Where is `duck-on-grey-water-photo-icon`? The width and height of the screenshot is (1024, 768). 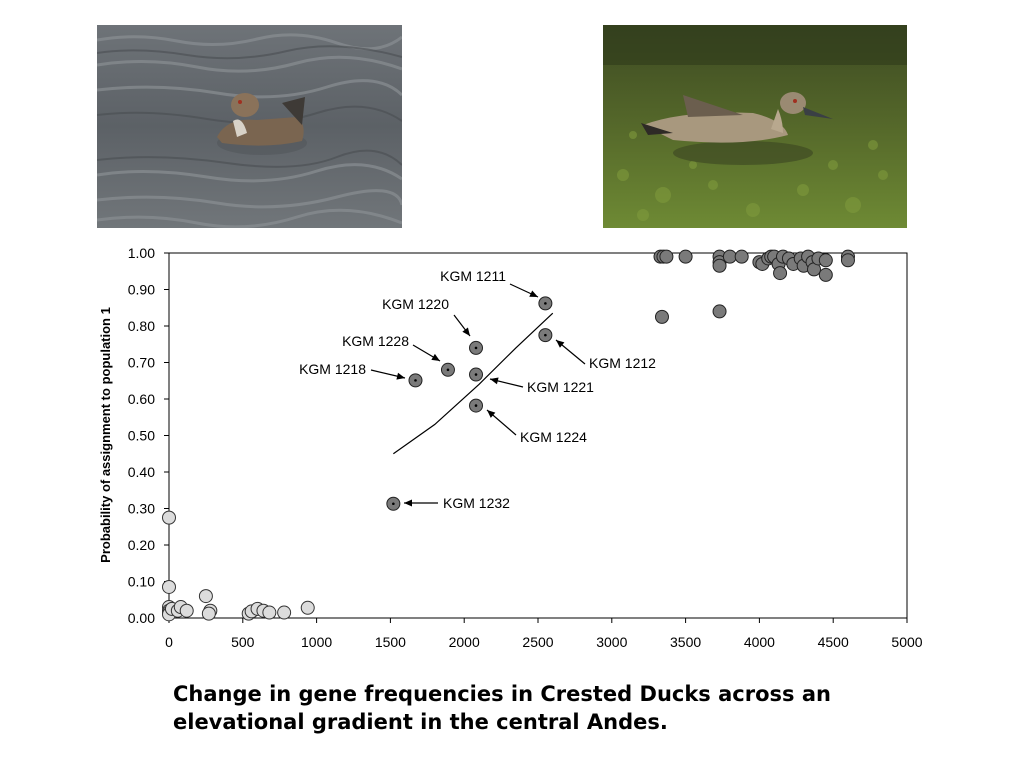
duck-on-grey-water-photo-icon is located at coordinates (249, 126).